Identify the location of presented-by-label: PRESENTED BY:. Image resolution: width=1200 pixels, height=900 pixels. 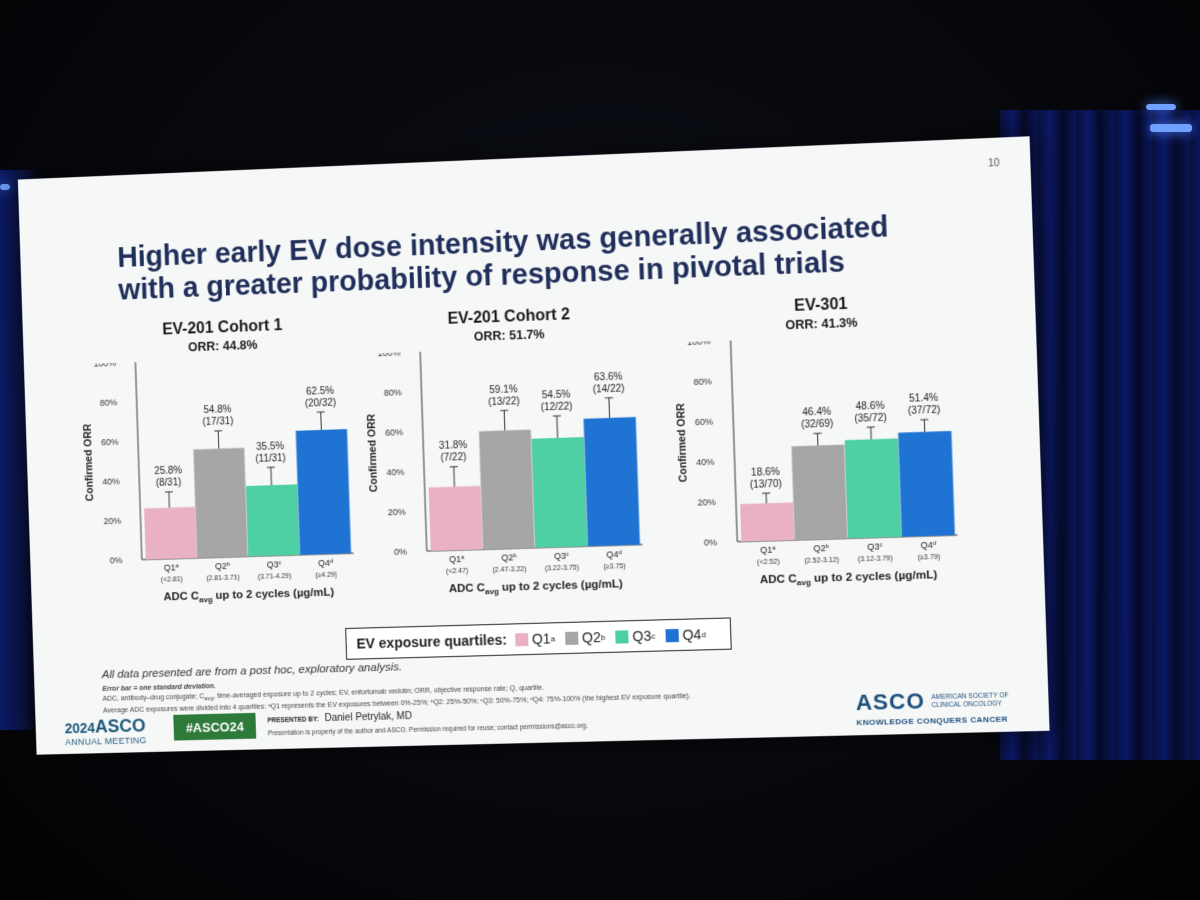
(293, 720).